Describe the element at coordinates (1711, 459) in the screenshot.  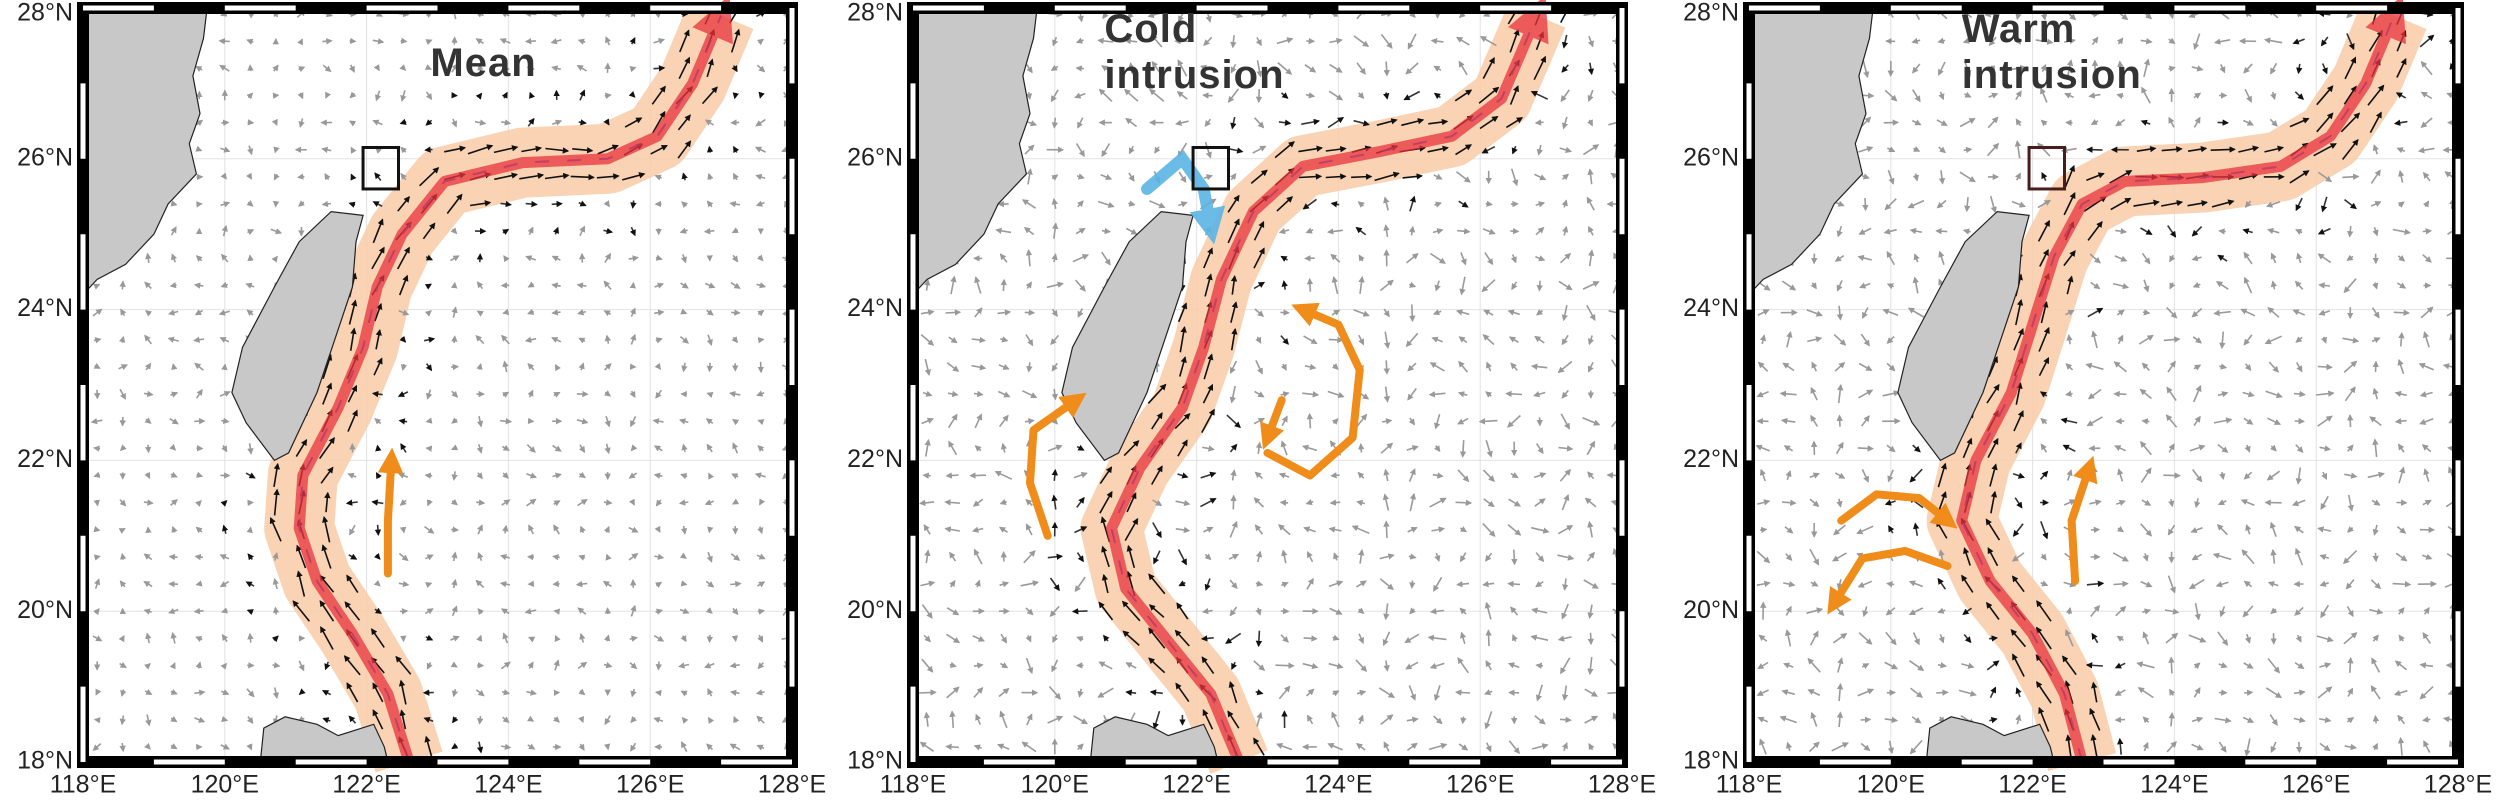
I see `y-tick-label: 22°N` at that location.